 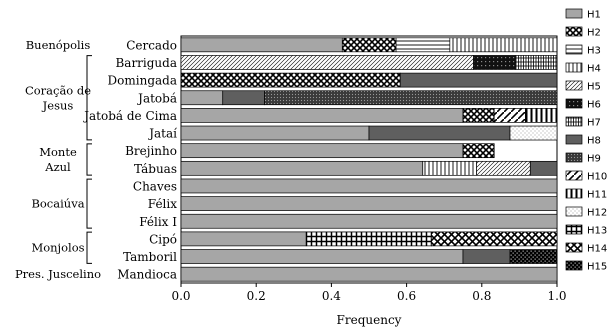 I want to click on bar-segment-jatai-h8, so click(x=439, y=133).